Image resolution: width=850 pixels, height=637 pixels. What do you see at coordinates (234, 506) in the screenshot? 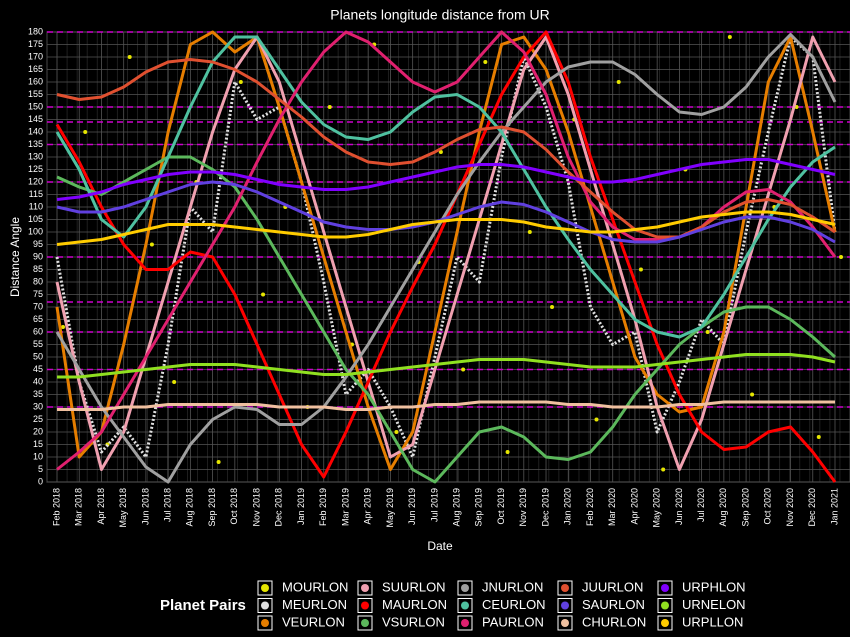
I see `x-tick-label: Oct 2018` at bounding box center [234, 506].